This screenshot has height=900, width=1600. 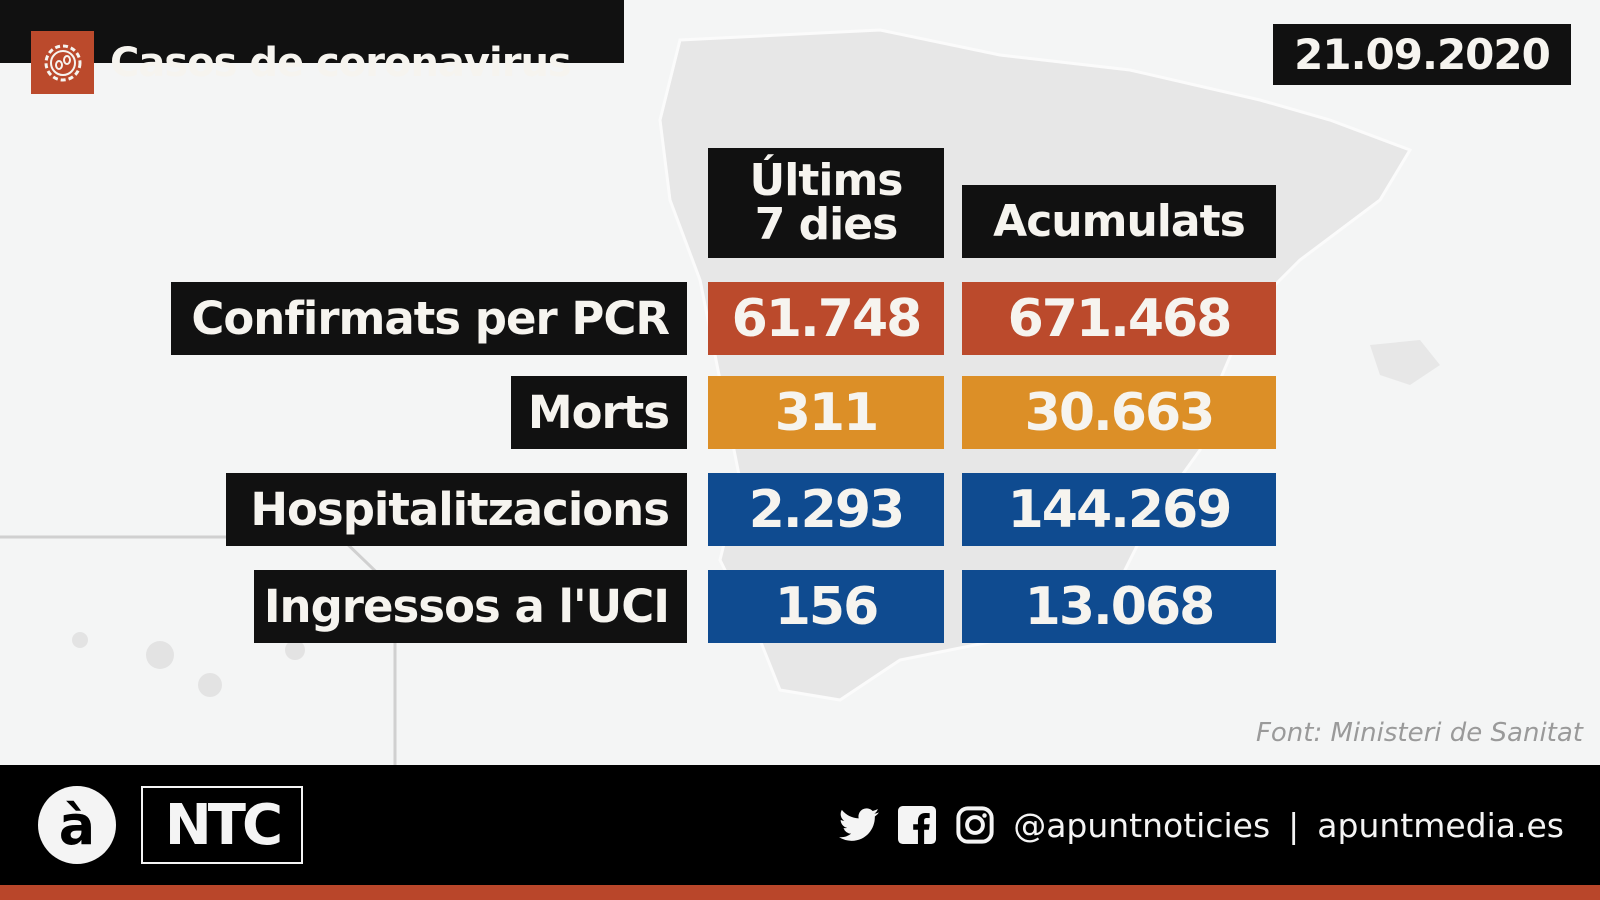 I want to click on row-label-pcr: Confirmats per PCR, so click(x=429, y=318).